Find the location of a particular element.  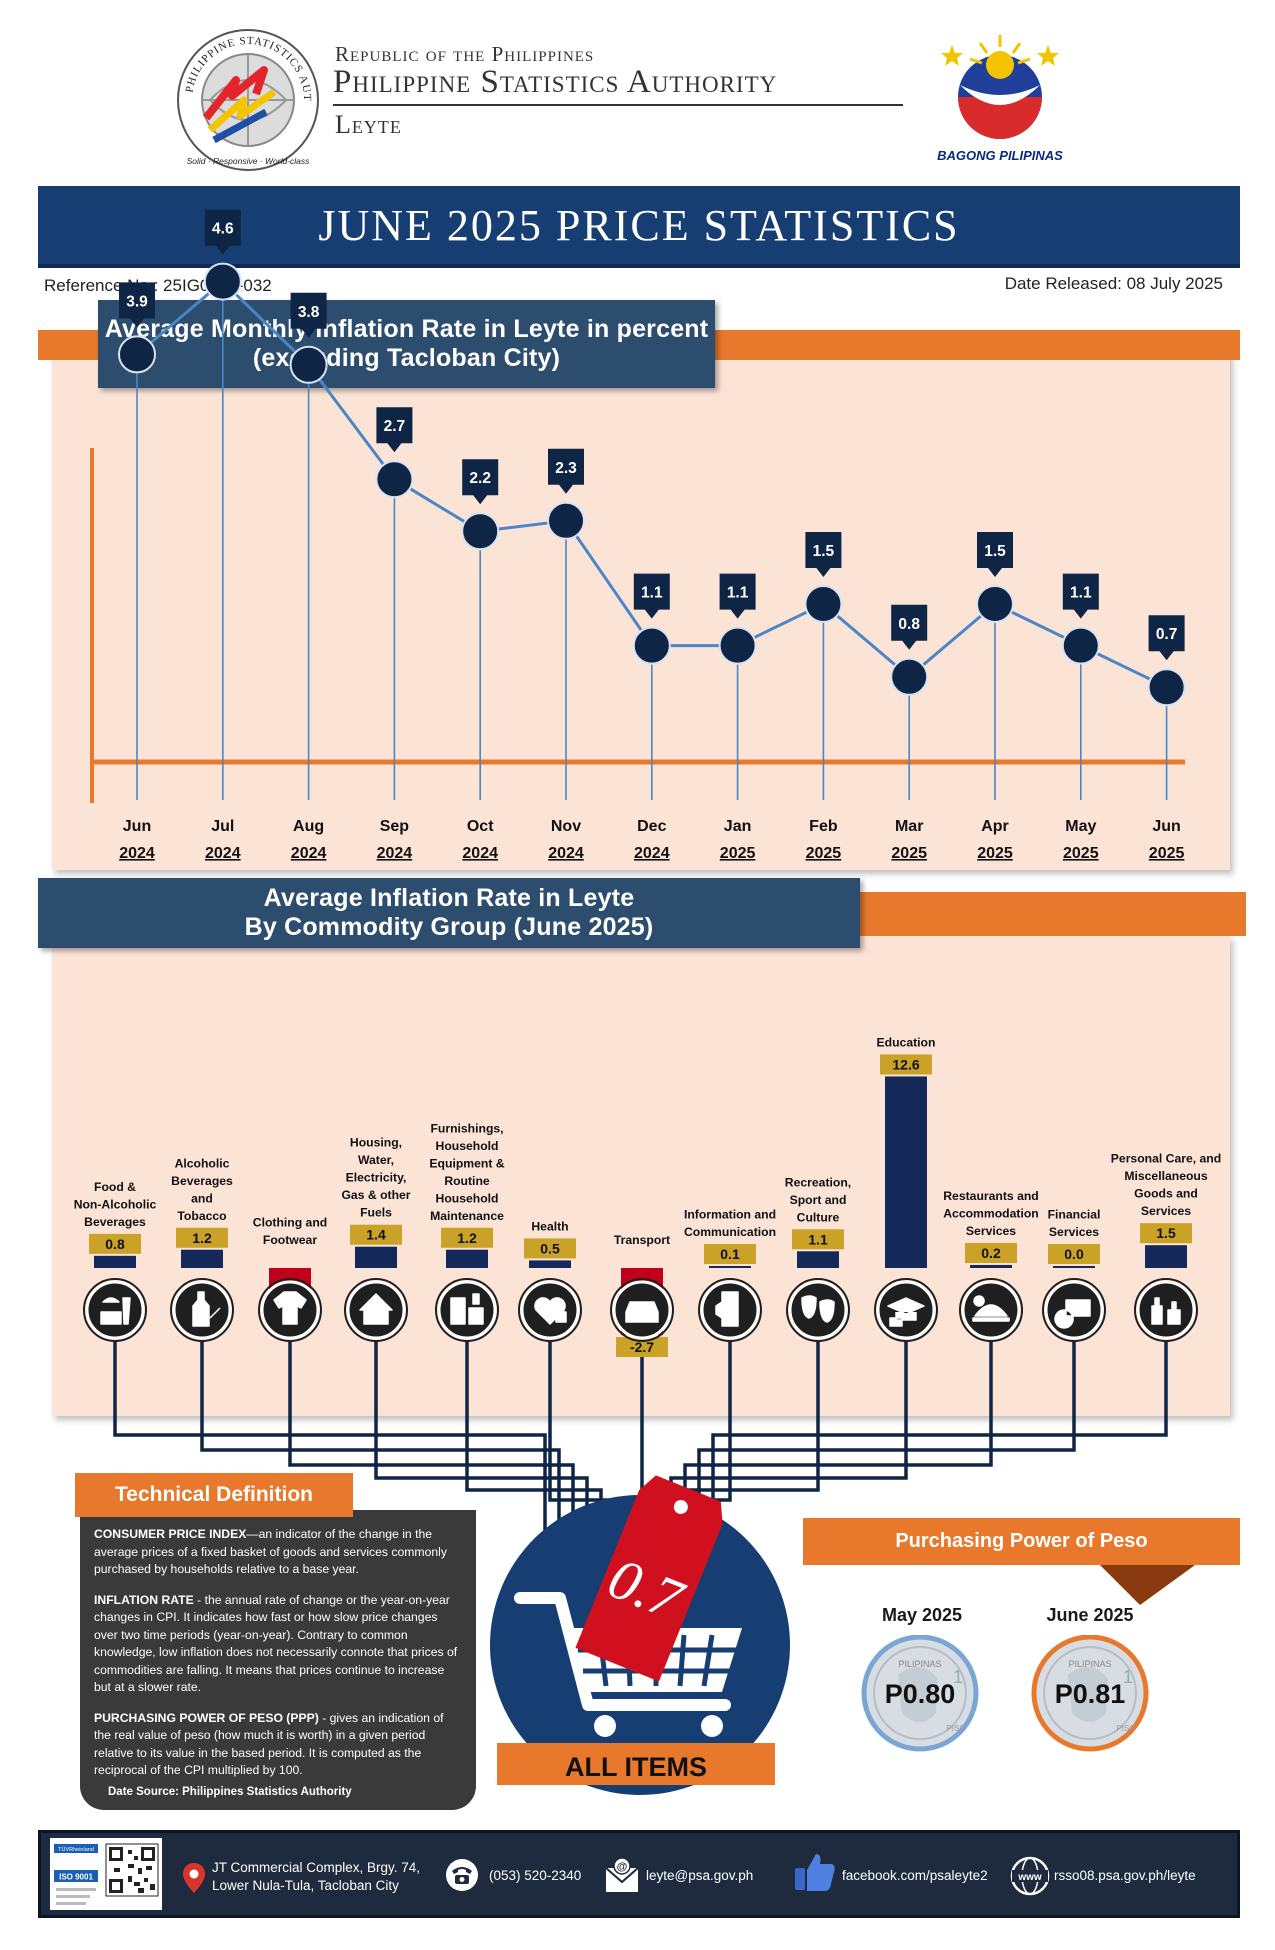

x-tick-month: Dec is located at coordinates (651, 826).